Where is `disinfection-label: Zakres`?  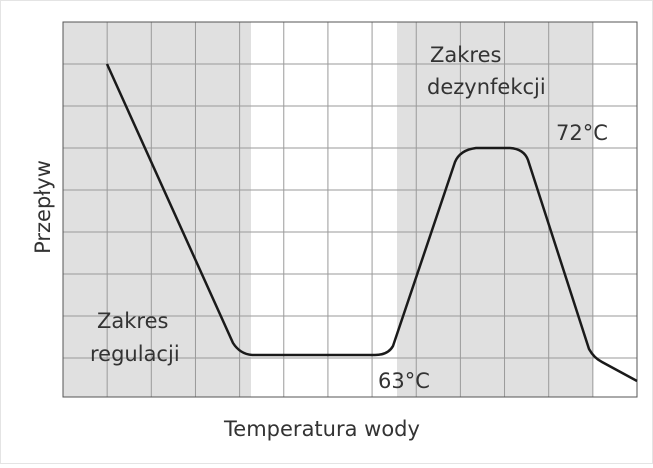
disinfection-label: Zakres is located at coordinates (465, 55).